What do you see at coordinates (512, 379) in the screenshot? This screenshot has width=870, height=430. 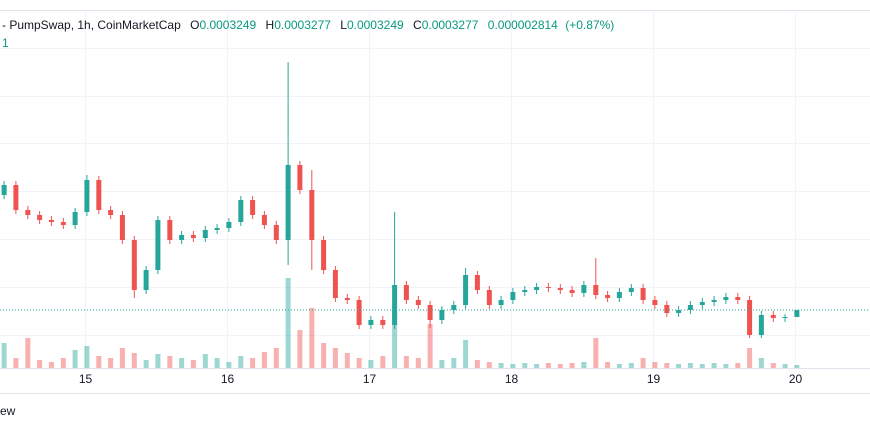 I see `x-tick-label: 18` at bounding box center [512, 379].